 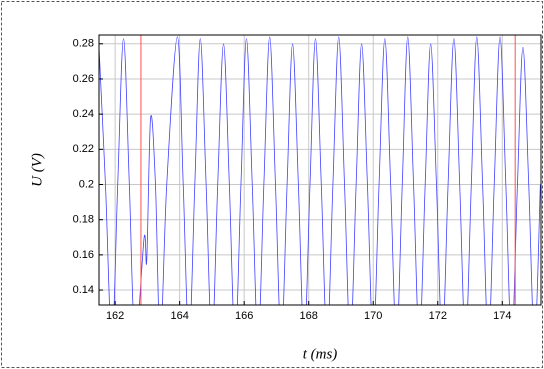 I want to click on y-tick-label: 0.16, so click(x=83, y=255).